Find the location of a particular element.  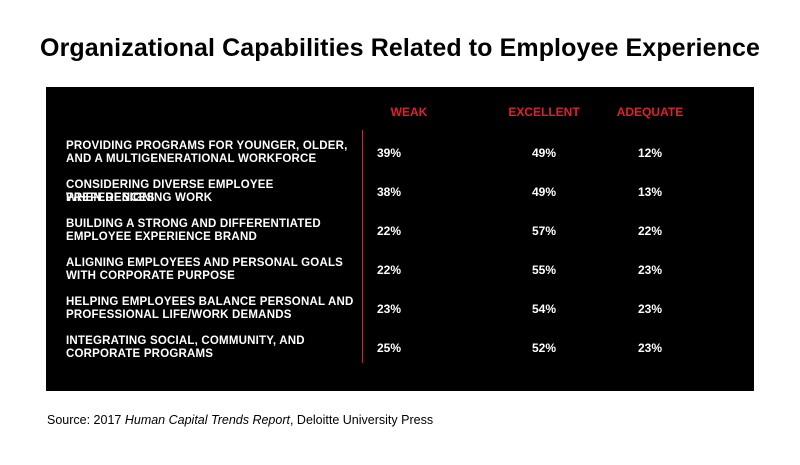

table-cell-excellent: 52% is located at coordinates (544, 348).